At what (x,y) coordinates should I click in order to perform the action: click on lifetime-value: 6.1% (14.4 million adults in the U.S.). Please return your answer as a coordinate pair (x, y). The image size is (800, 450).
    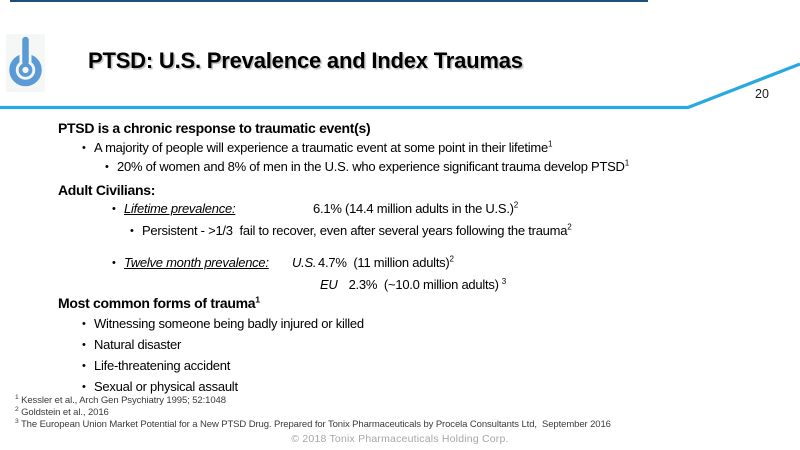
    Looking at the image, I should click on (413, 208).